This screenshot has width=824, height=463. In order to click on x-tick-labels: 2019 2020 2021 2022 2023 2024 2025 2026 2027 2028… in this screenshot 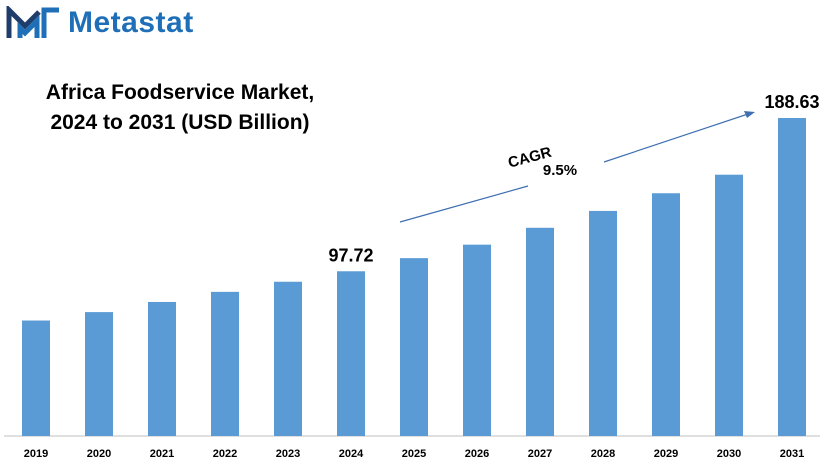, I will do `click(414, 454)`.